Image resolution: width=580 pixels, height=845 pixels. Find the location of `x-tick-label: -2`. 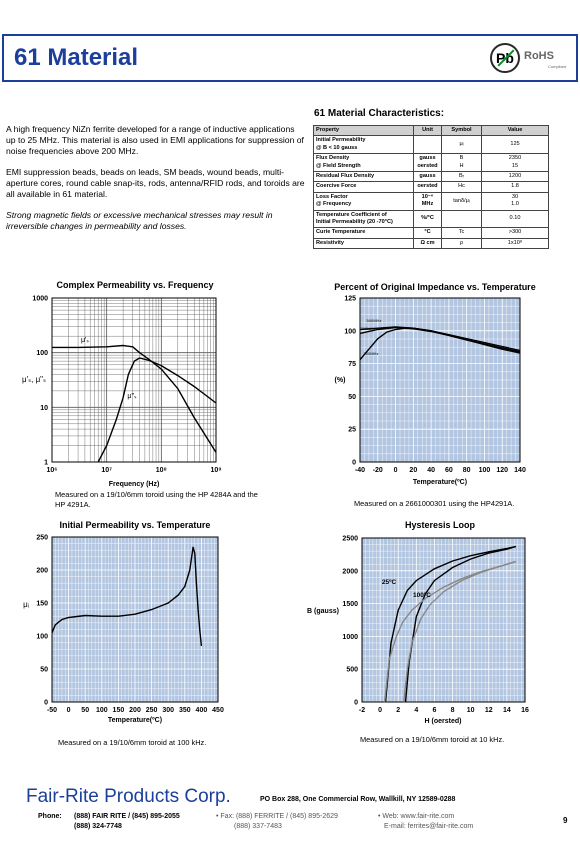

x-tick-label: -2 is located at coordinates (362, 710).